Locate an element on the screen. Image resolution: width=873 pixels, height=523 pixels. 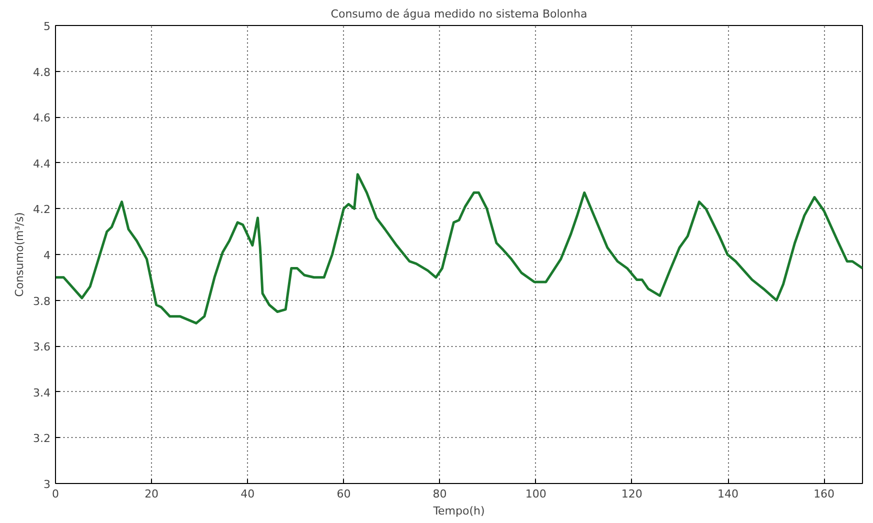
x-tick-label: 0 is located at coordinates (55, 494).